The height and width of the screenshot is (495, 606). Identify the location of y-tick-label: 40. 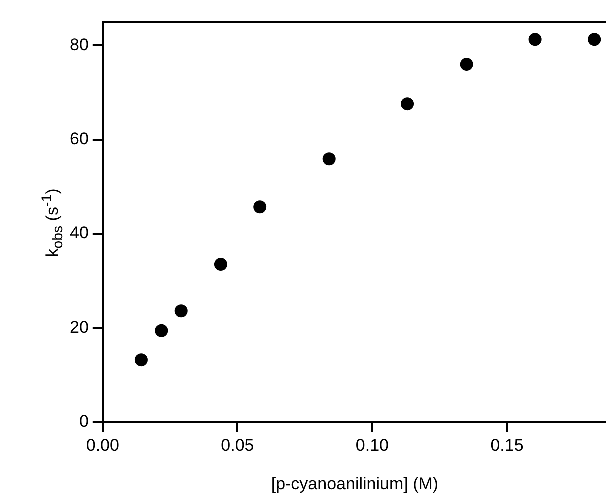
(79, 233).